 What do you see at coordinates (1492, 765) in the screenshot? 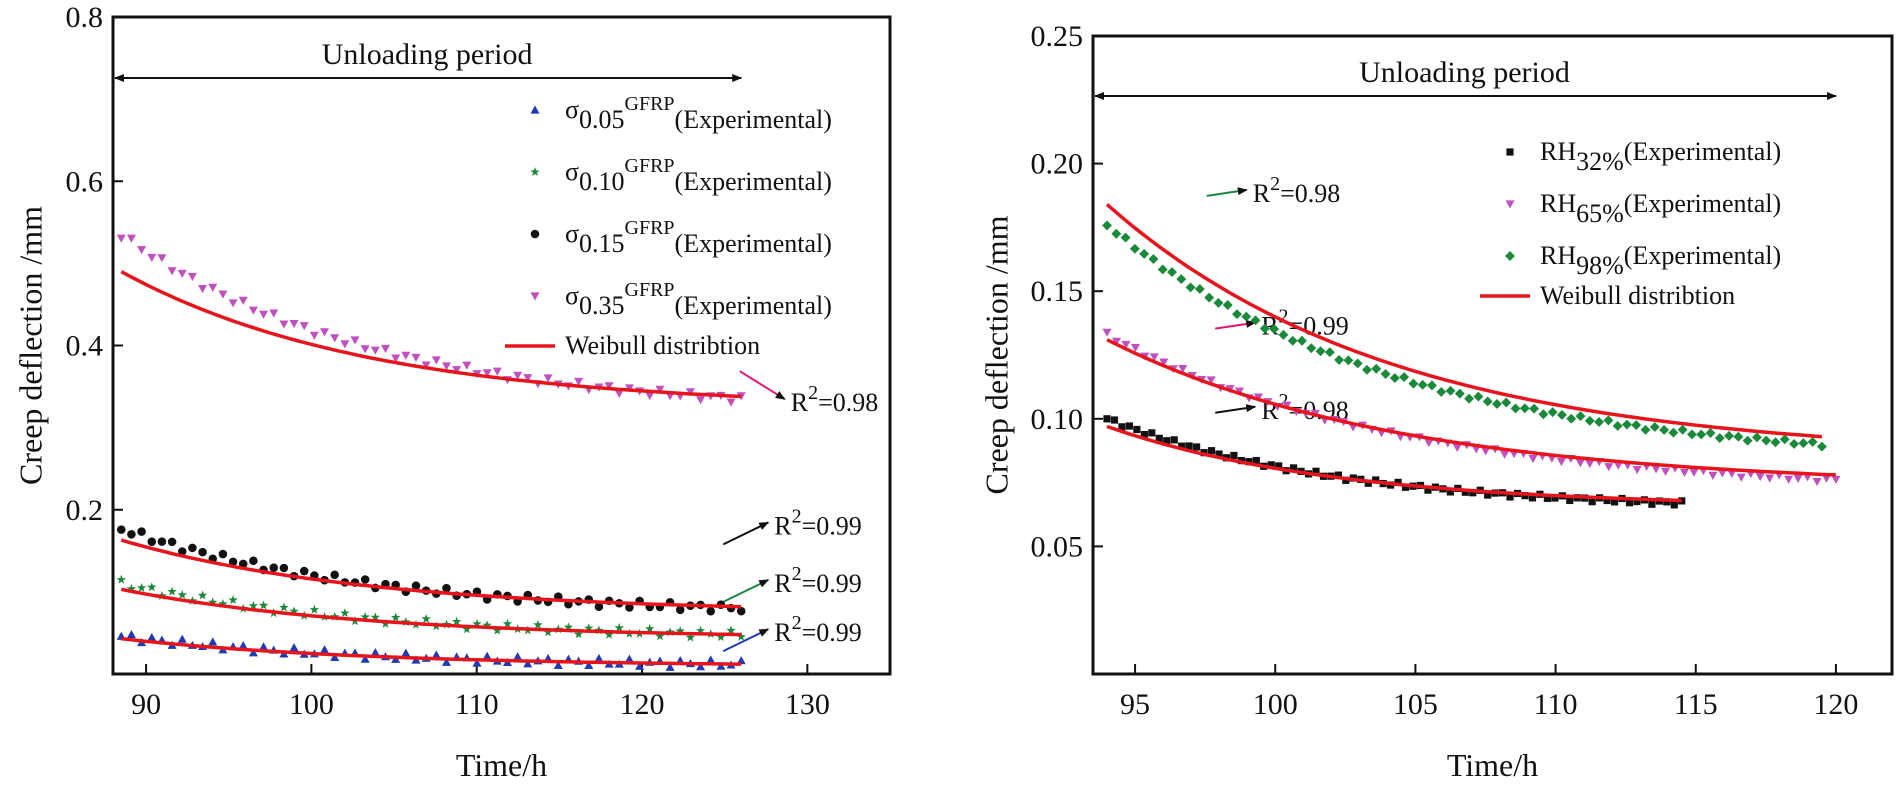
I see `x-axis-label: Time/h` at bounding box center [1492, 765].